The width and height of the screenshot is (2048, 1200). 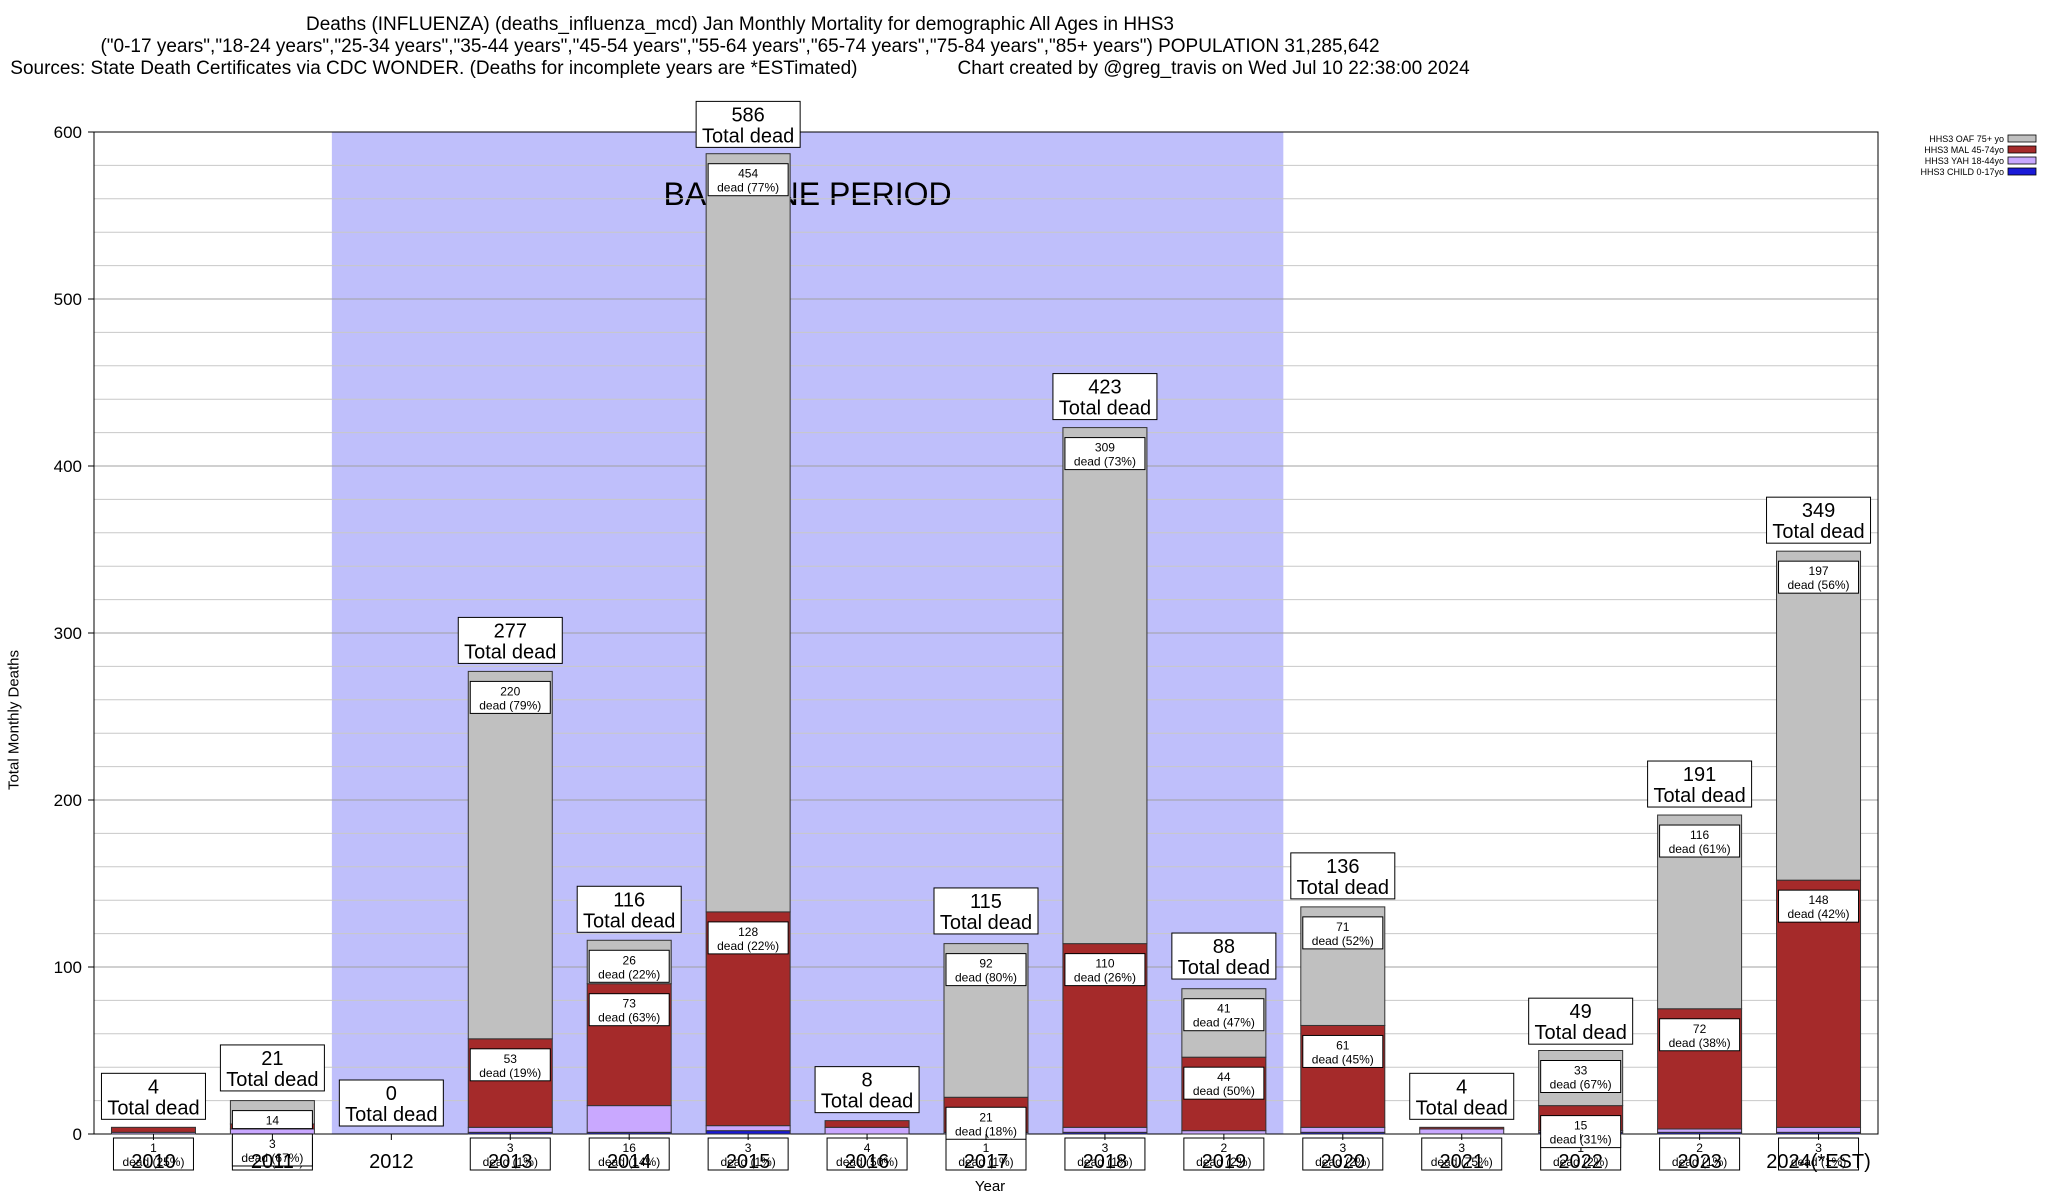 What do you see at coordinates (630, 1148) in the screenshot?
I see `segment-label: 16` at bounding box center [630, 1148].